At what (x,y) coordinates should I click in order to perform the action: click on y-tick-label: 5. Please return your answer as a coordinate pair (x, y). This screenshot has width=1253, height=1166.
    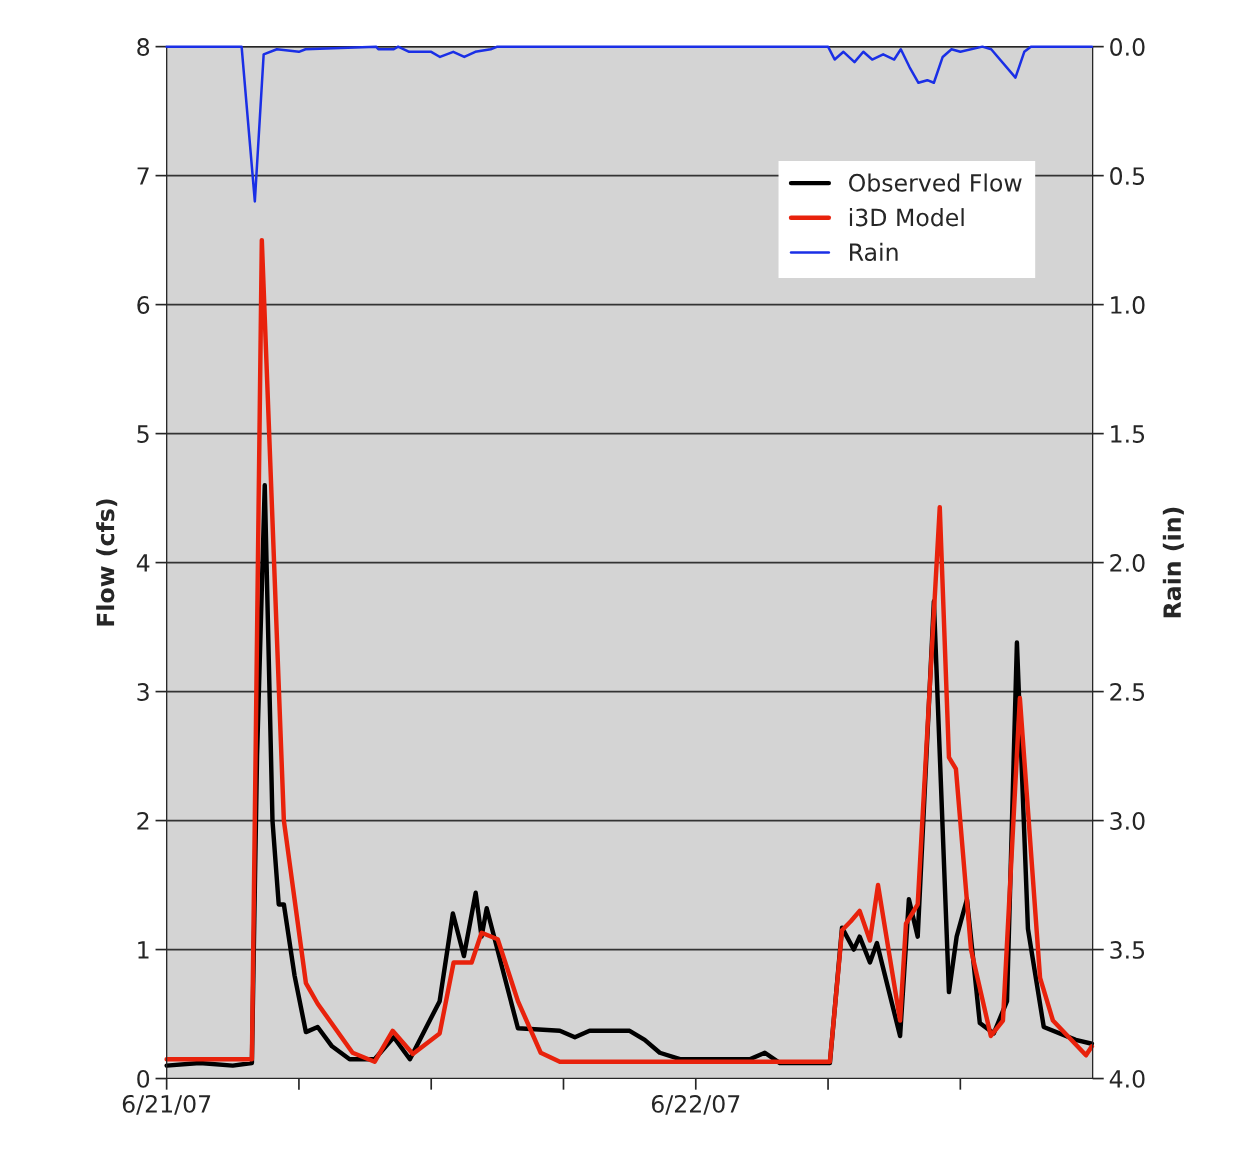
    Looking at the image, I should click on (143, 434).